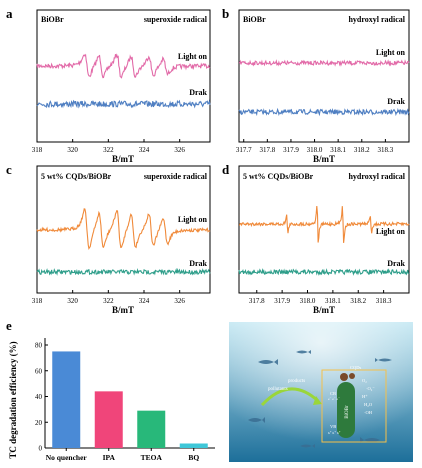 The image size is (422, 468). What do you see at coordinates (193, 56) in the screenshot?
I see `legend-light-a: Light on` at bounding box center [193, 56].